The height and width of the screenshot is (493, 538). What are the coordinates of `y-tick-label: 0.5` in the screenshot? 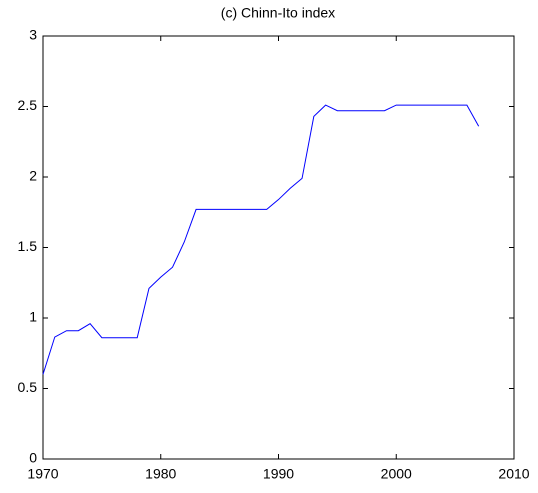 It's located at (28, 387).